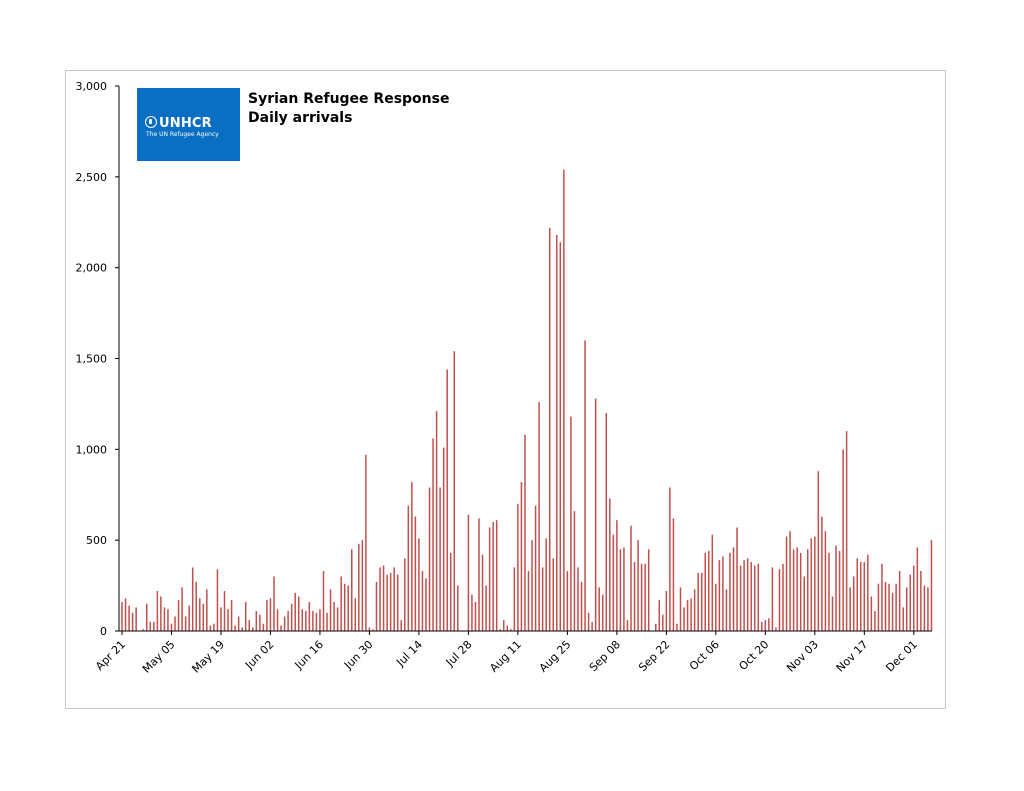 The width and height of the screenshot is (1024, 791). I want to click on x-tick-label: Sep 22, so click(654, 656).